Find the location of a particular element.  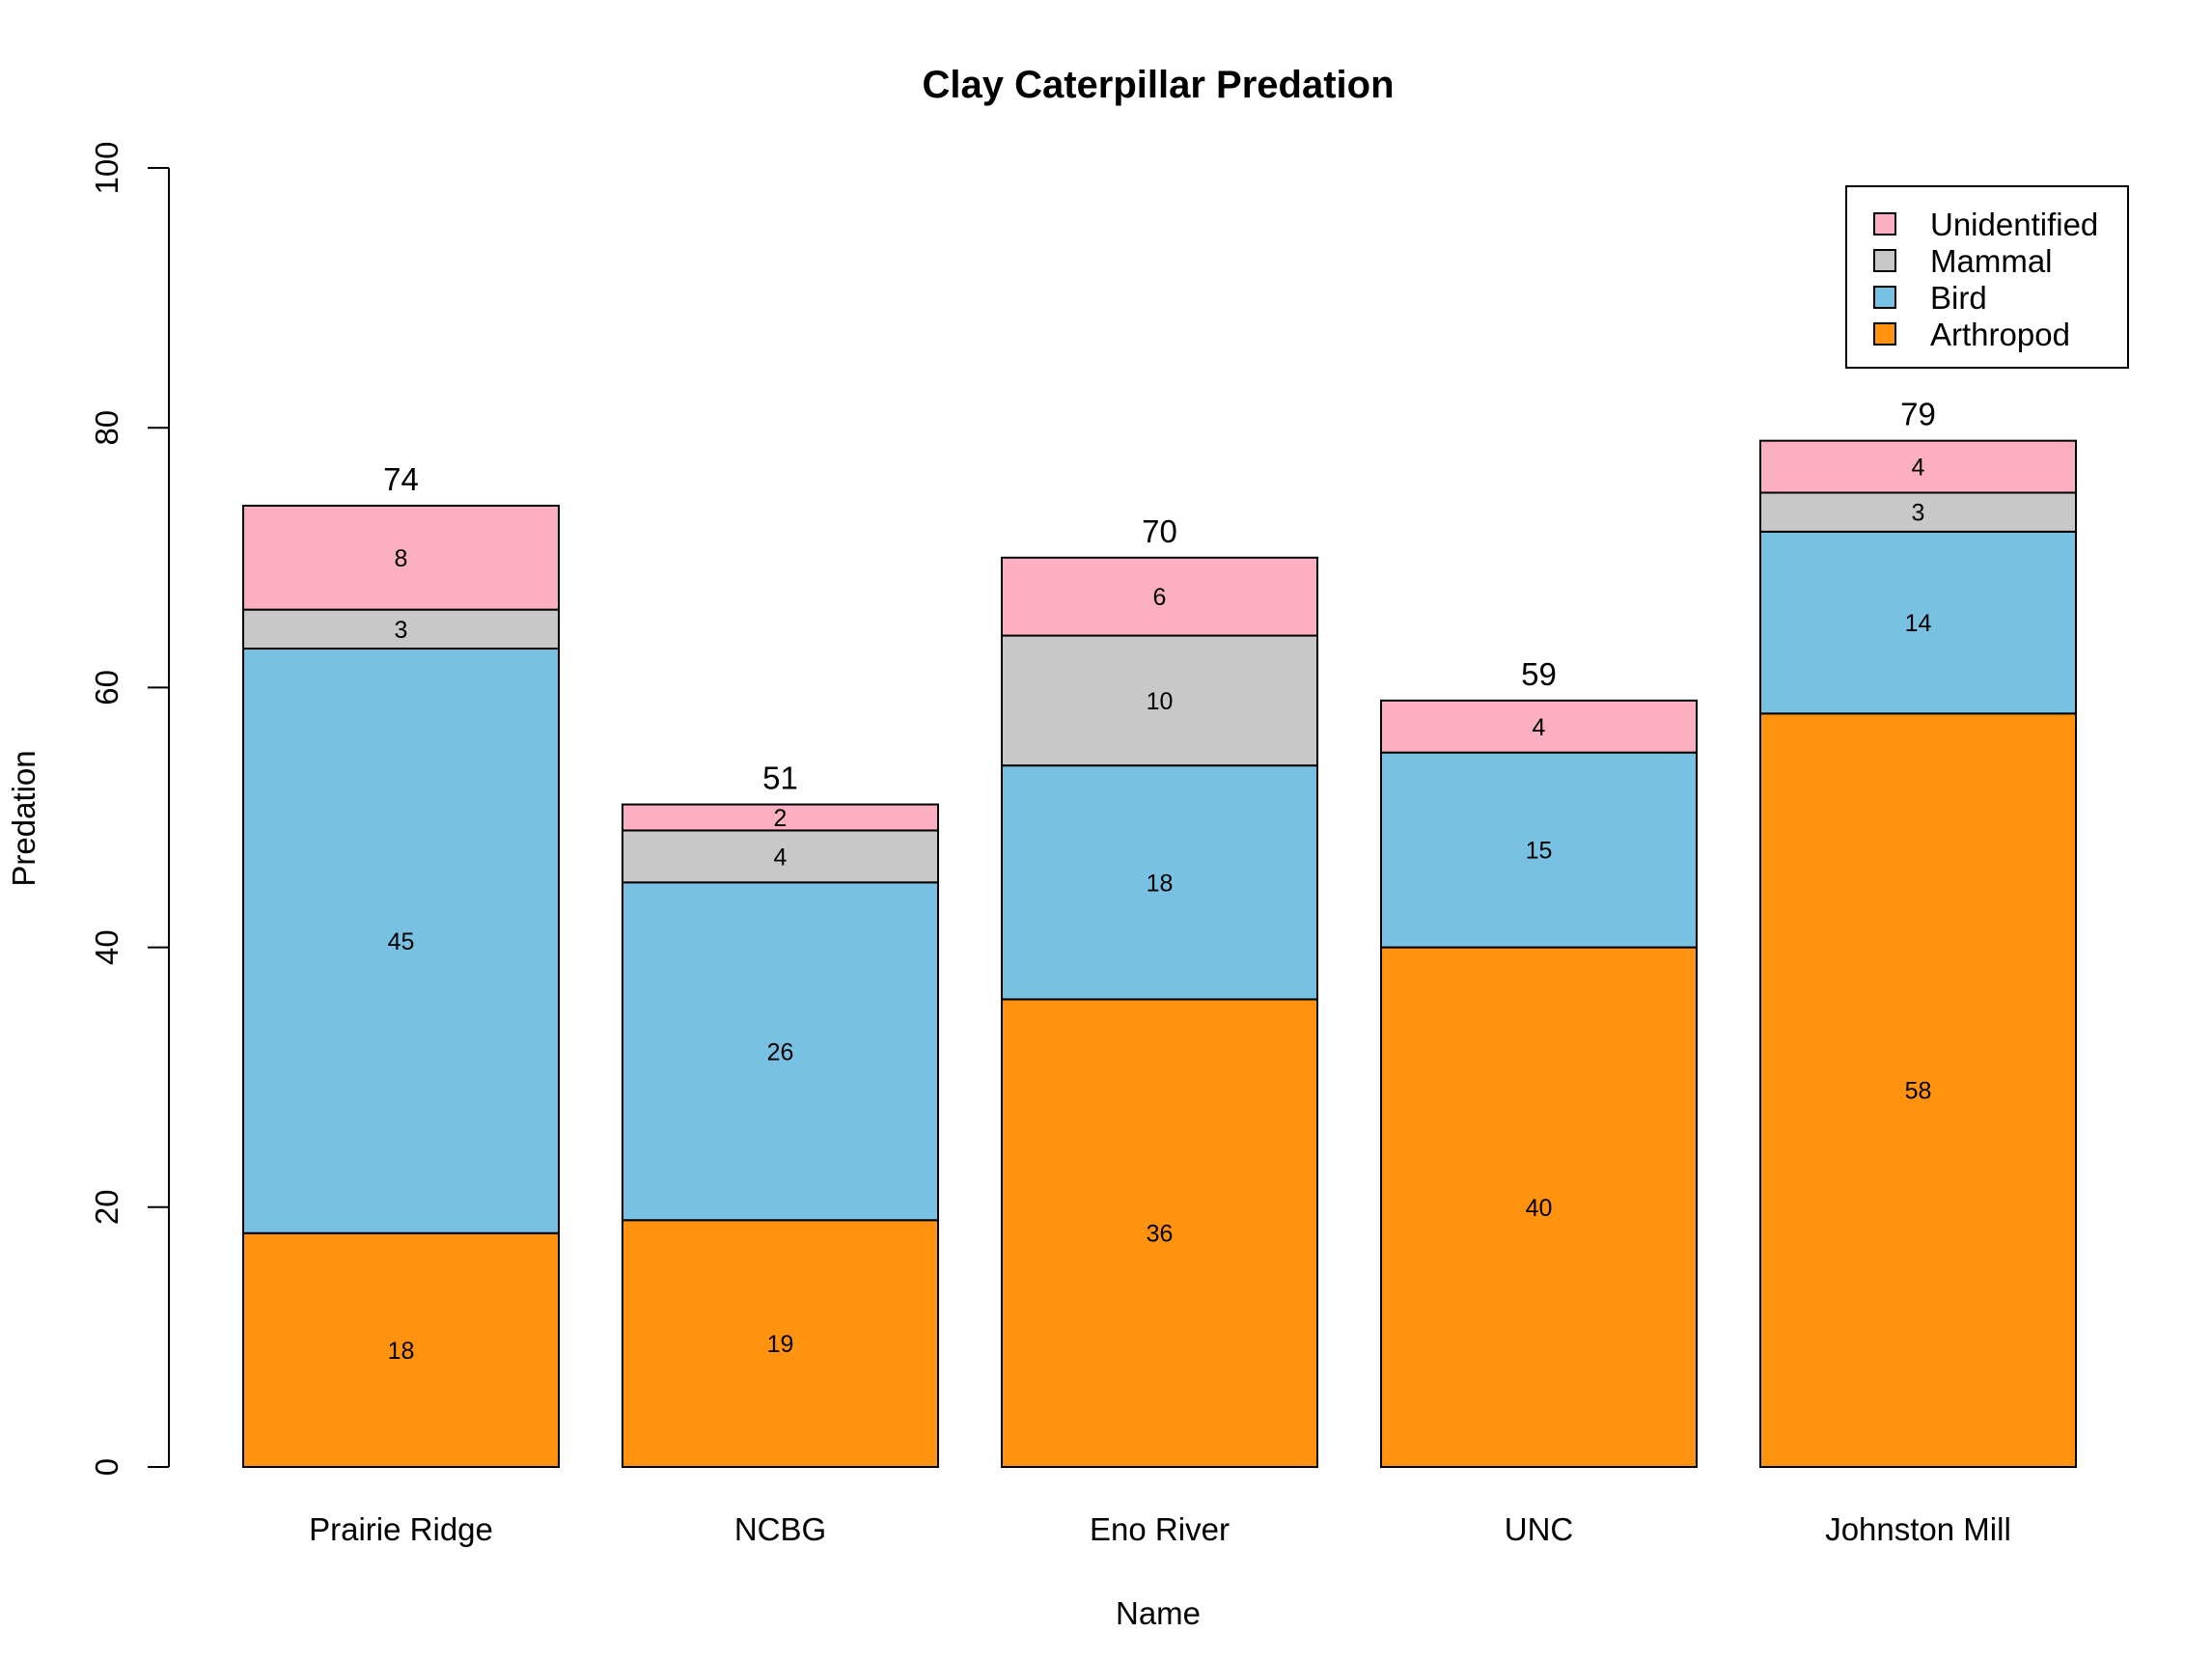

legend-label: Arthropod is located at coordinates (2000, 334).